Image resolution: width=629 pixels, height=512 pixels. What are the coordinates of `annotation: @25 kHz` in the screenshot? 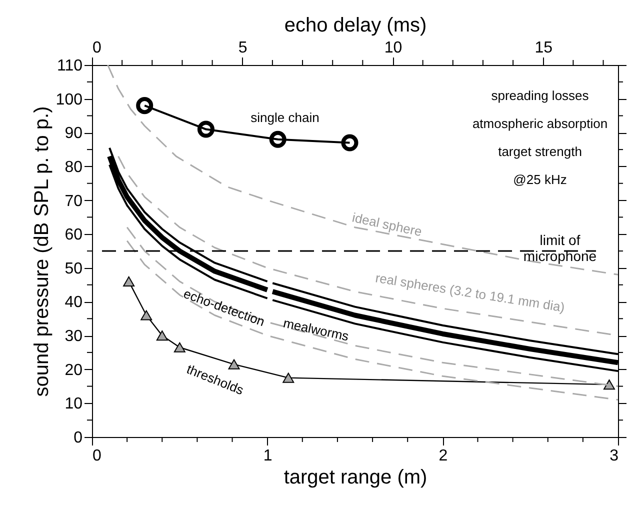 It's located at (540, 179).